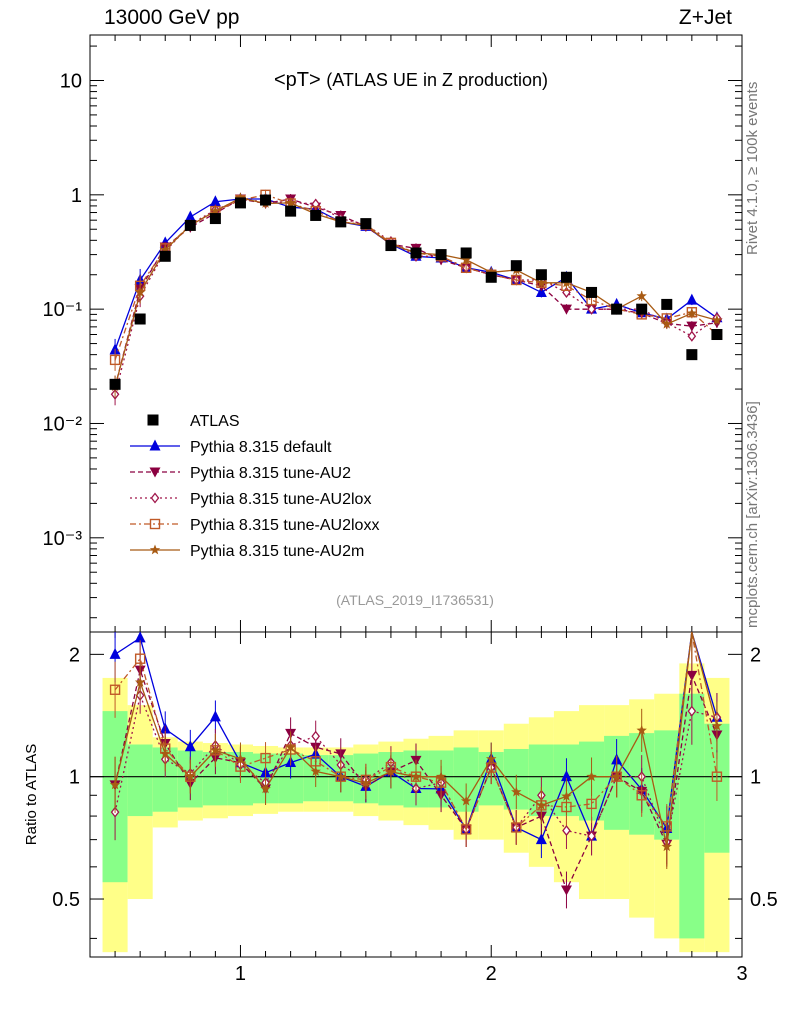 The image size is (786, 1024). What do you see at coordinates (270, 473) in the screenshot?
I see `legend-label-pythia-8-315-tune-au2: Pythia 8.315 tune-AU2` at bounding box center [270, 473].